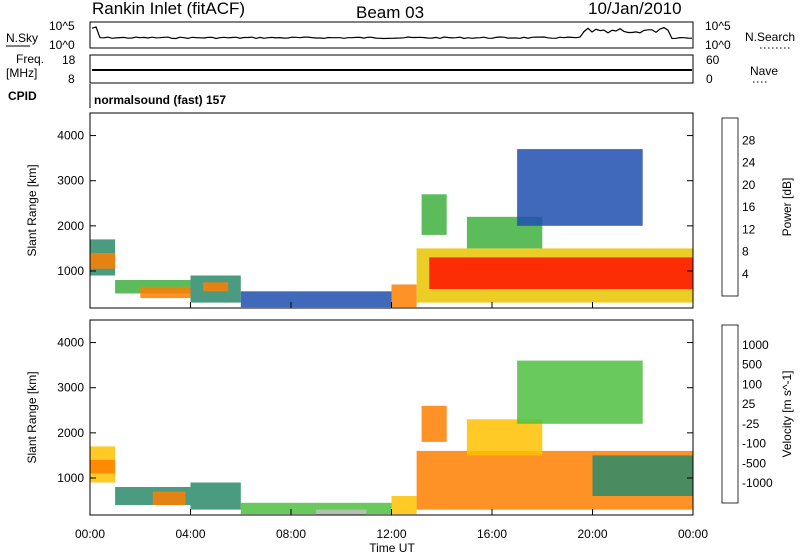 This screenshot has width=800, height=554. I want to click on power-colorbar-label: Power [dB], so click(787, 207).